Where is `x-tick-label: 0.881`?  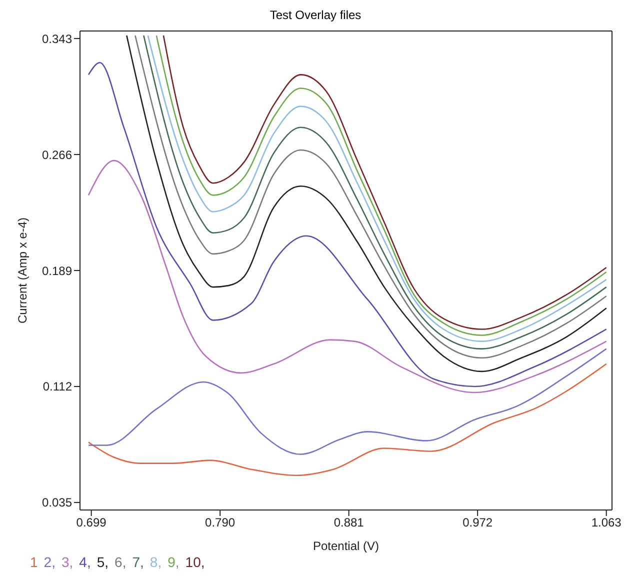
x-tick-label: 0.881 is located at coordinates (349, 523).